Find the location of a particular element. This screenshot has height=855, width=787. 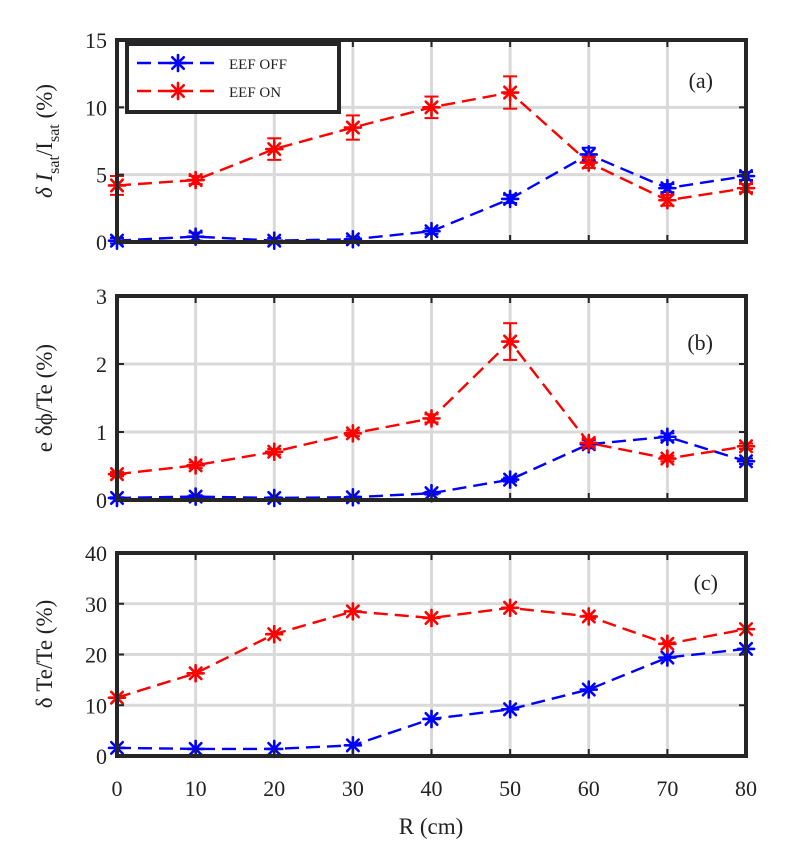

legend-sample-eef-off-marker is located at coordinates (178, 63).